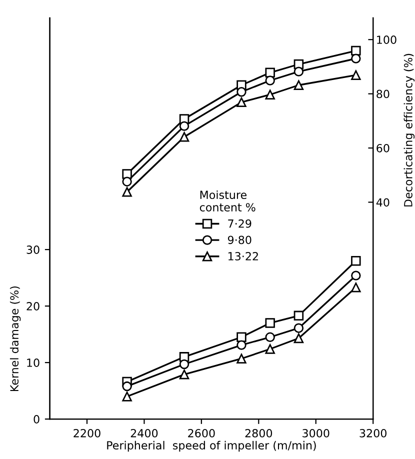 This screenshot has width=415, height=459. What do you see at coordinates (33, 250) in the screenshot?
I see `y-tick-label: 30` at bounding box center [33, 250].